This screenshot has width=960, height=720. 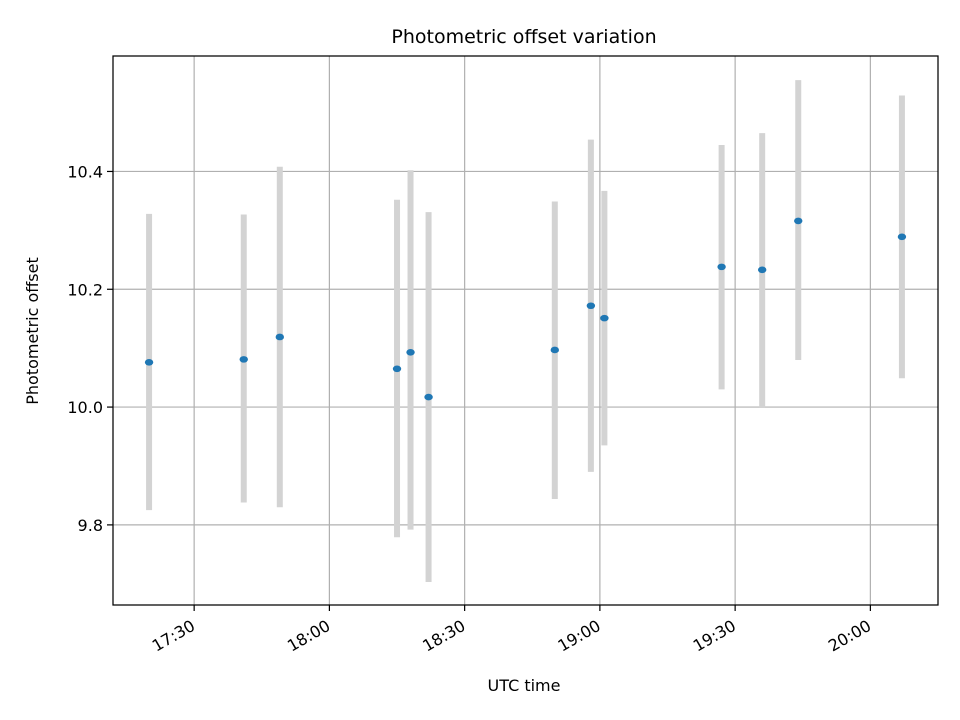 What do you see at coordinates (85, 407) in the screenshot?
I see `y-tick-label: 10.0` at bounding box center [85, 407].